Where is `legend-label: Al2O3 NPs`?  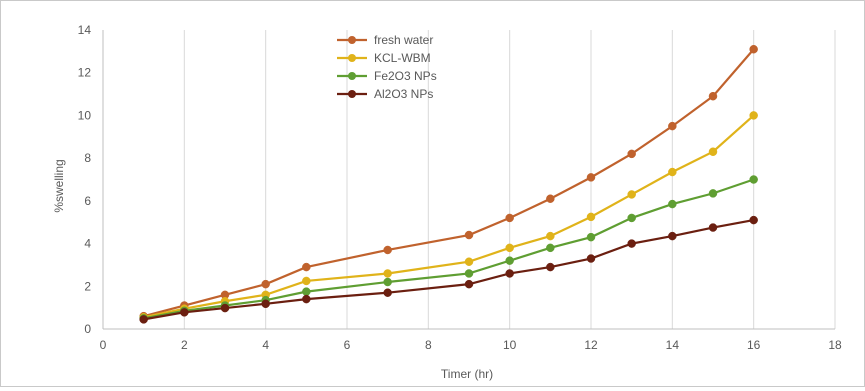 legend-label: Al2O3 NPs is located at coordinates (403, 94).